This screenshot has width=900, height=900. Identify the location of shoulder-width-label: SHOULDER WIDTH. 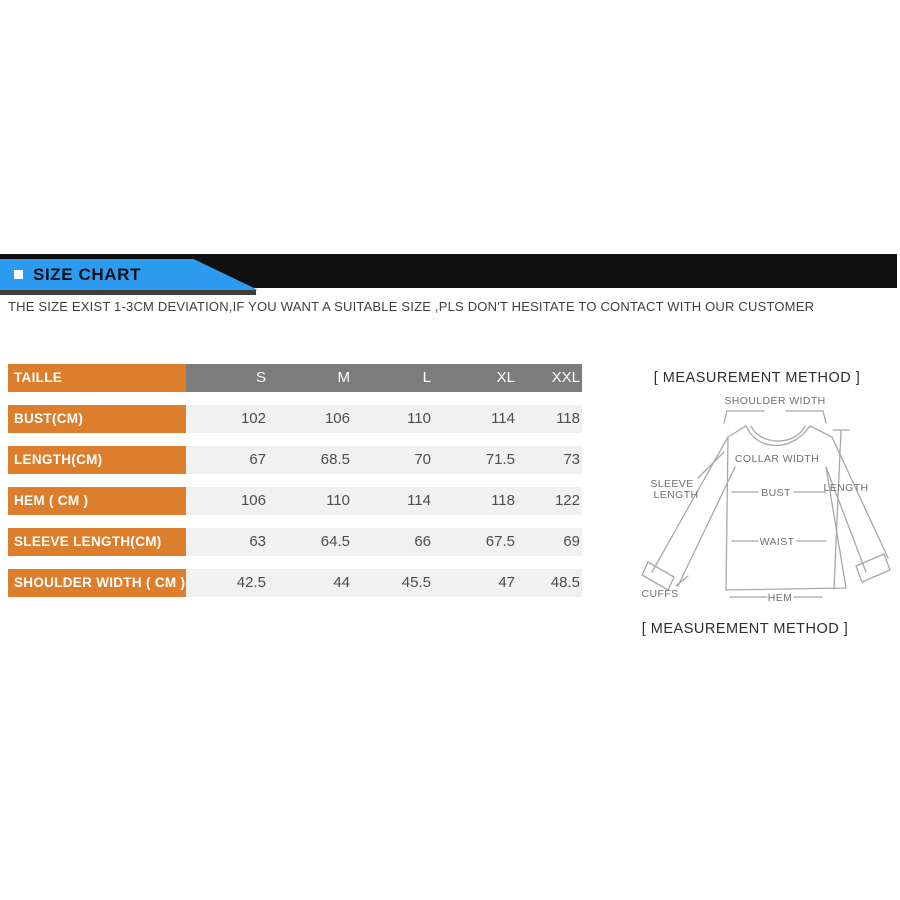
(774, 401).